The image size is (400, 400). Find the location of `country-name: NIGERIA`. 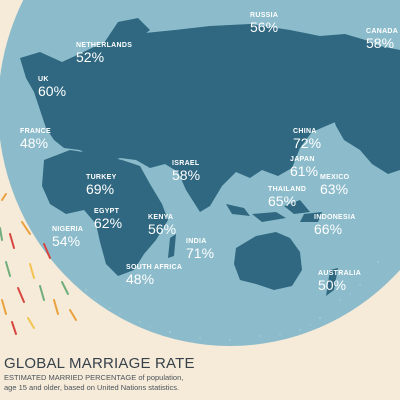

country-name: NIGERIA is located at coordinates (68, 229).